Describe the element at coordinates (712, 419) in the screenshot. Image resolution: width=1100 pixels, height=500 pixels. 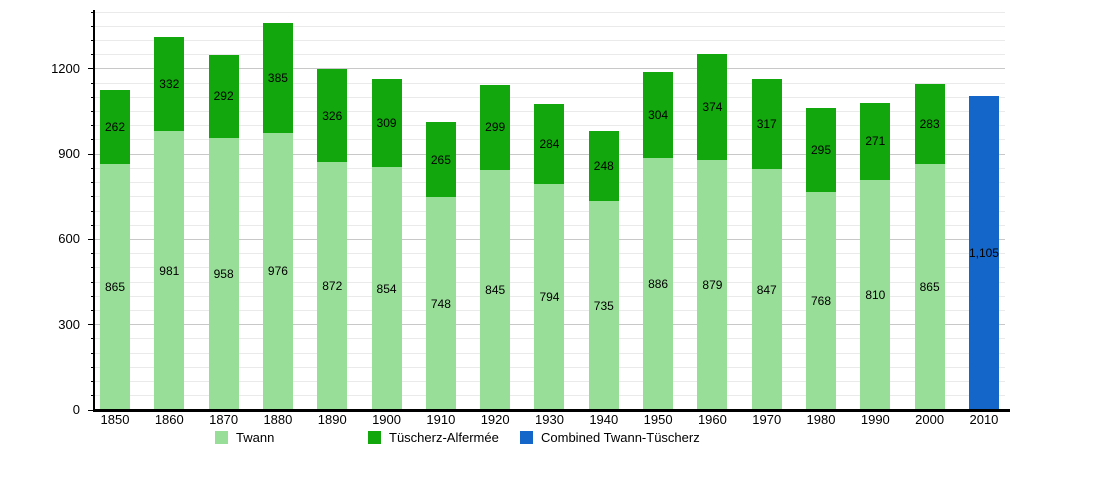
I see `x-axis-tick-label: 1960` at that location.